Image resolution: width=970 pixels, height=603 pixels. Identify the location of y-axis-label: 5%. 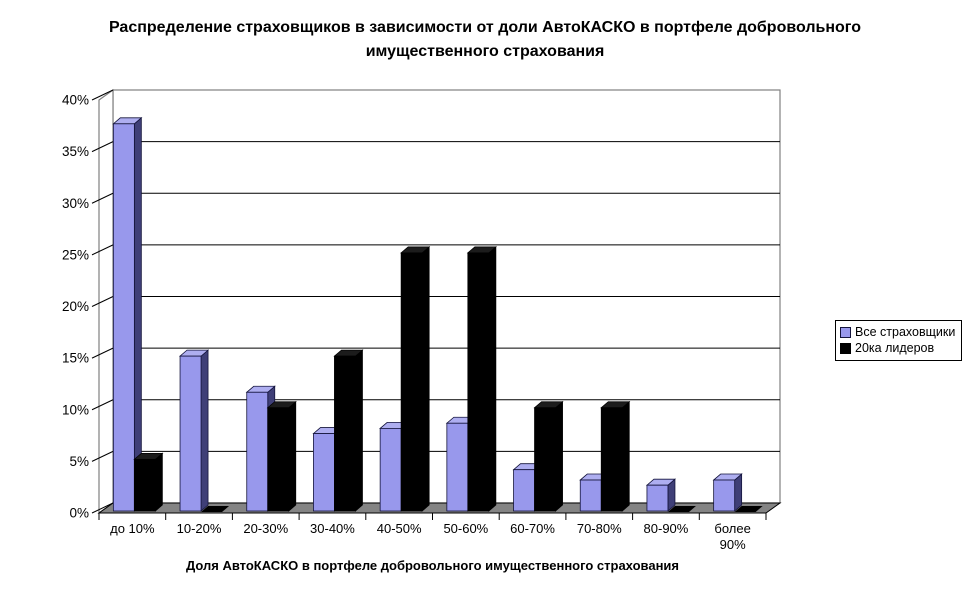
(79, 461).